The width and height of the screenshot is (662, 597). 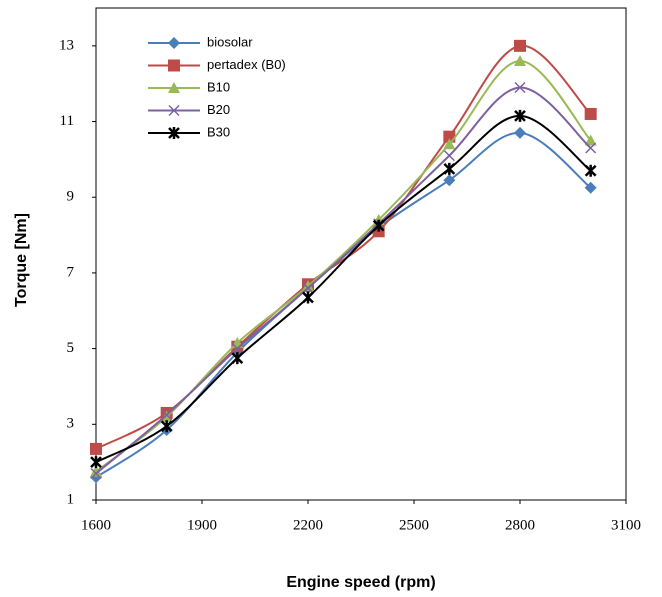 I want to click on y-tick-label: 11, so click(x=67, y=121).